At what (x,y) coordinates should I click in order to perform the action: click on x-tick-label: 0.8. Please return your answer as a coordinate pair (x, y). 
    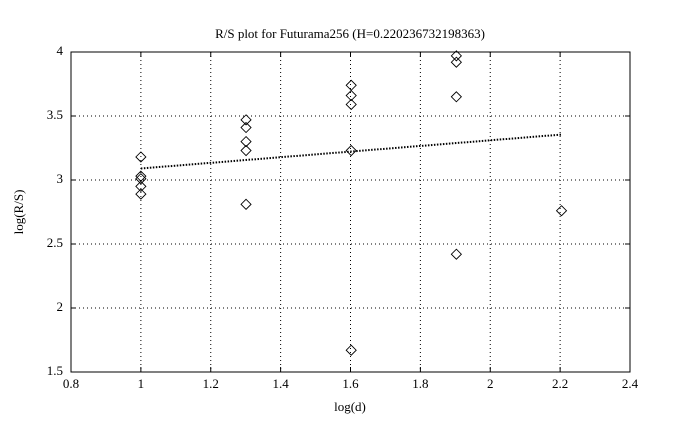
    Looking at the image, I should click on (71, 383).